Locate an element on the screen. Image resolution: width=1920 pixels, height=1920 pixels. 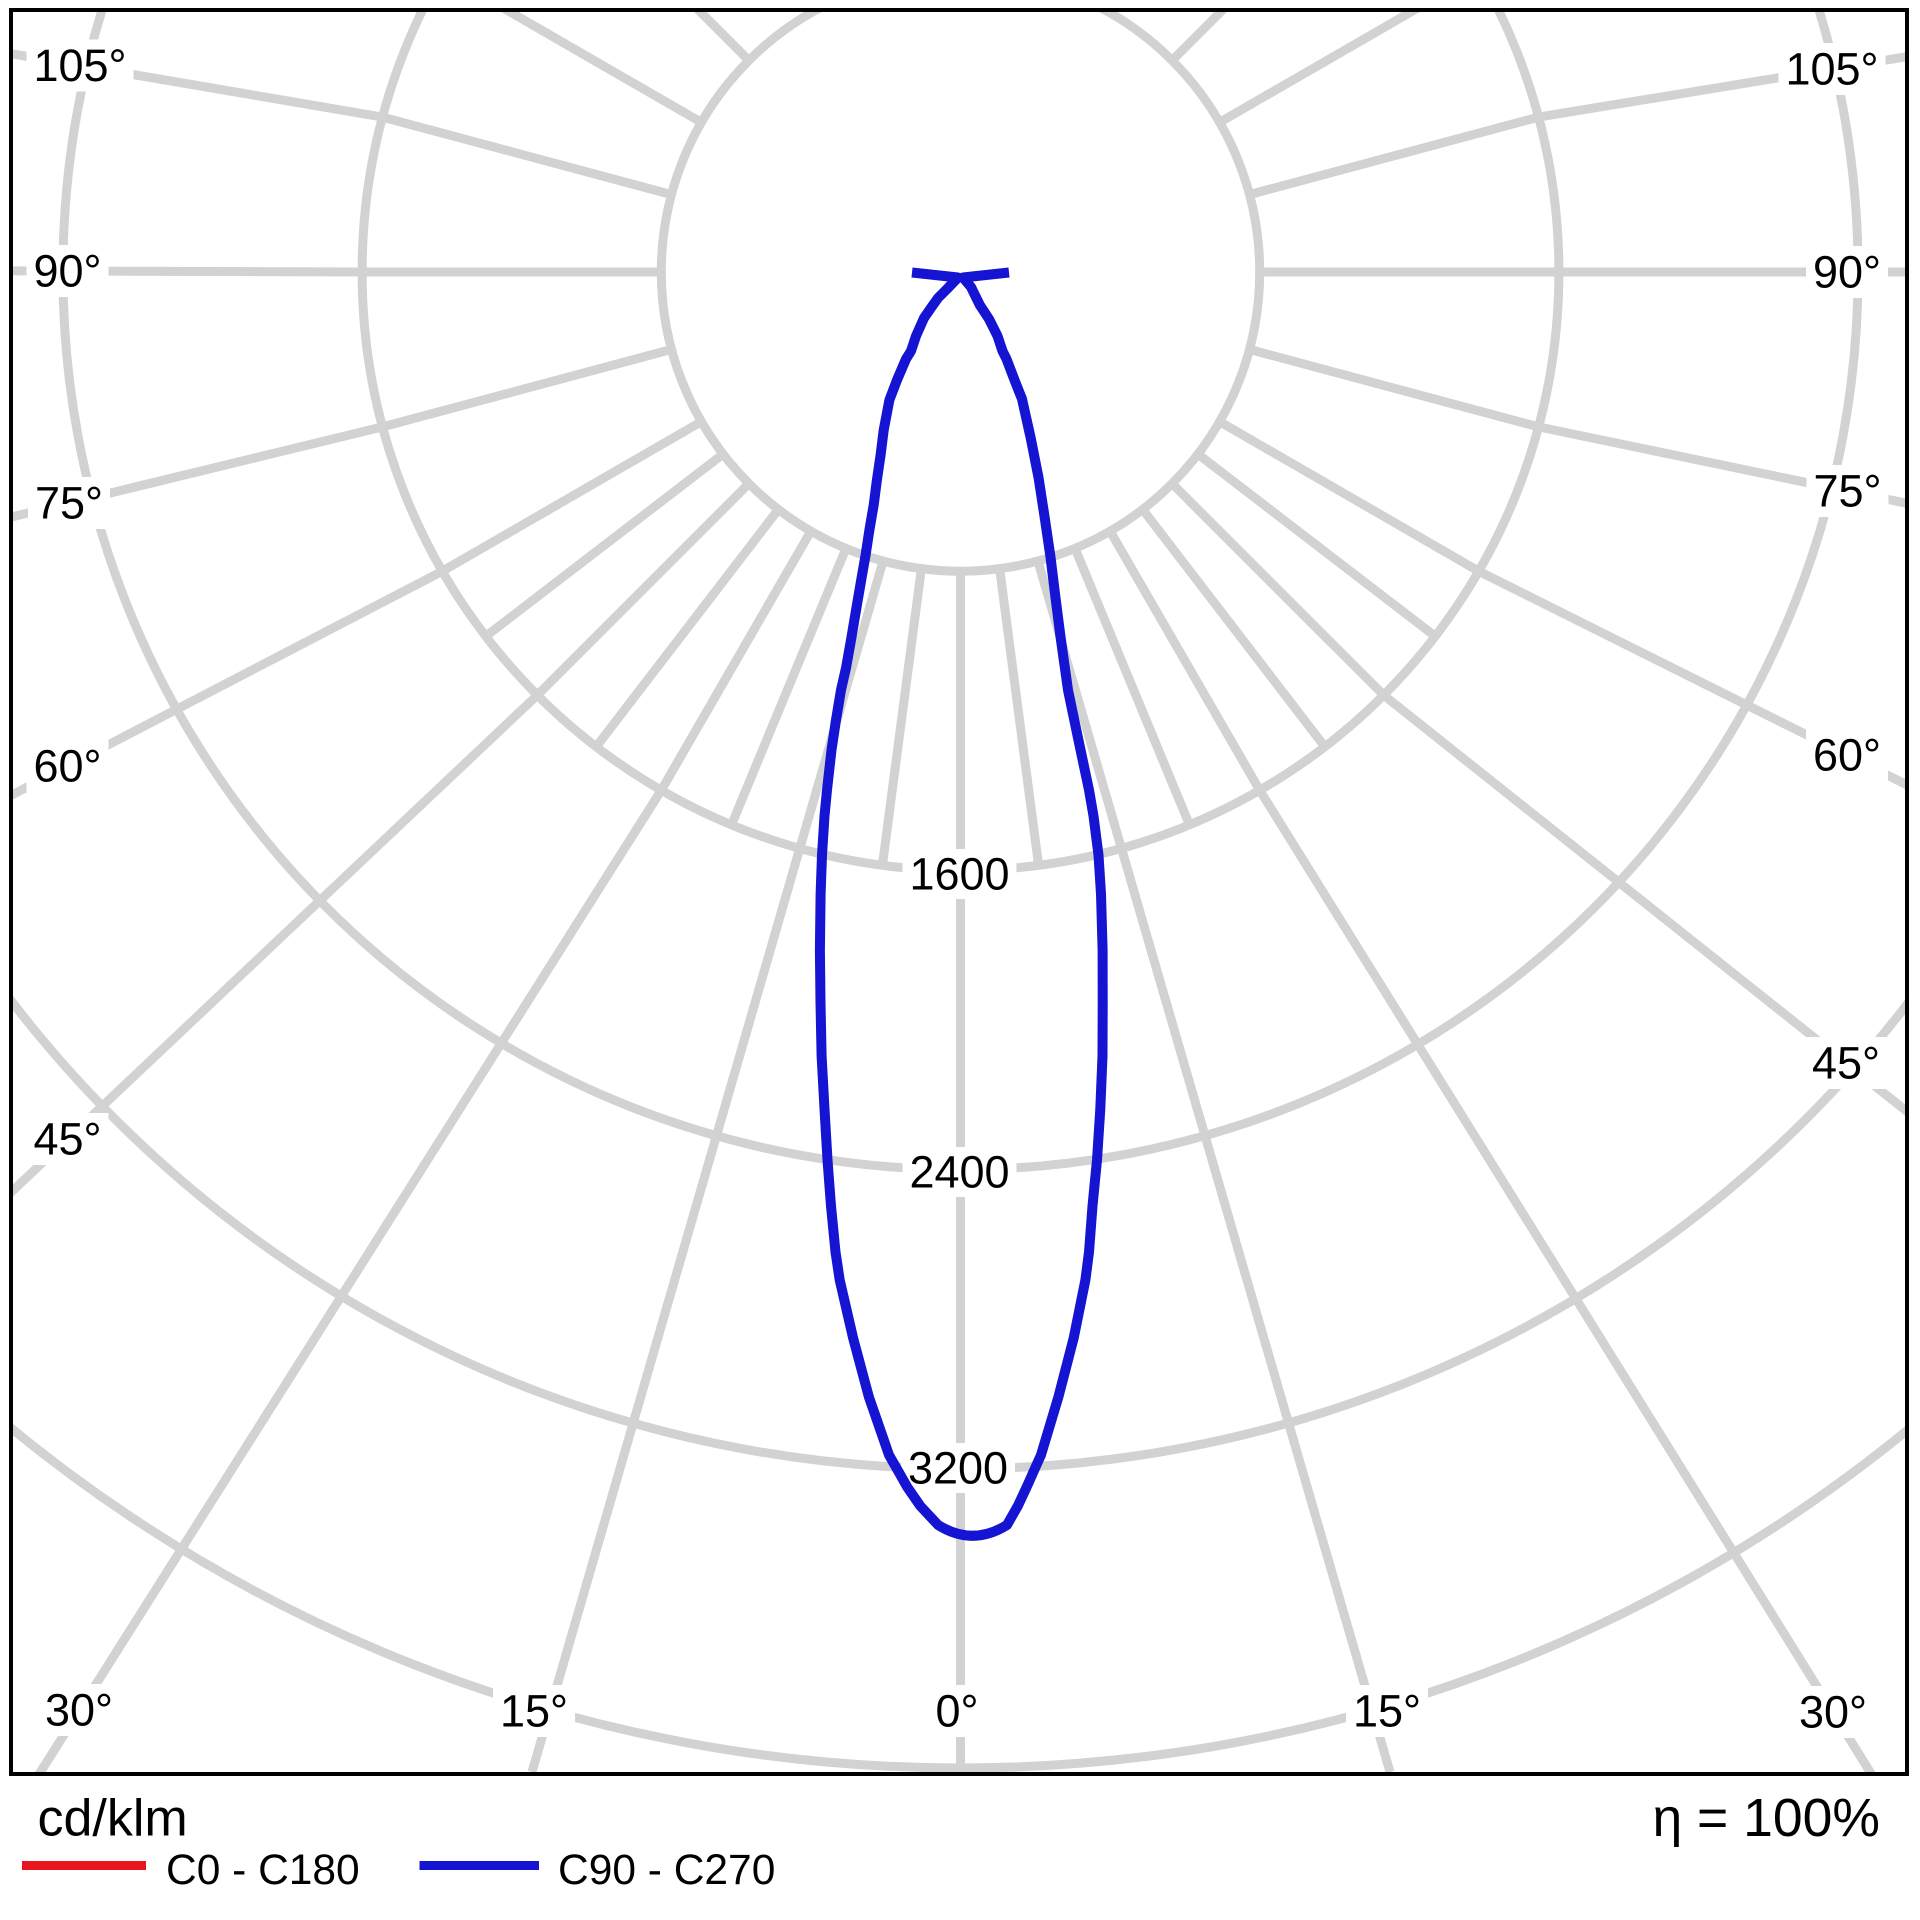
svg-text: C90 - C270 is located at coordinates (666, 1870).